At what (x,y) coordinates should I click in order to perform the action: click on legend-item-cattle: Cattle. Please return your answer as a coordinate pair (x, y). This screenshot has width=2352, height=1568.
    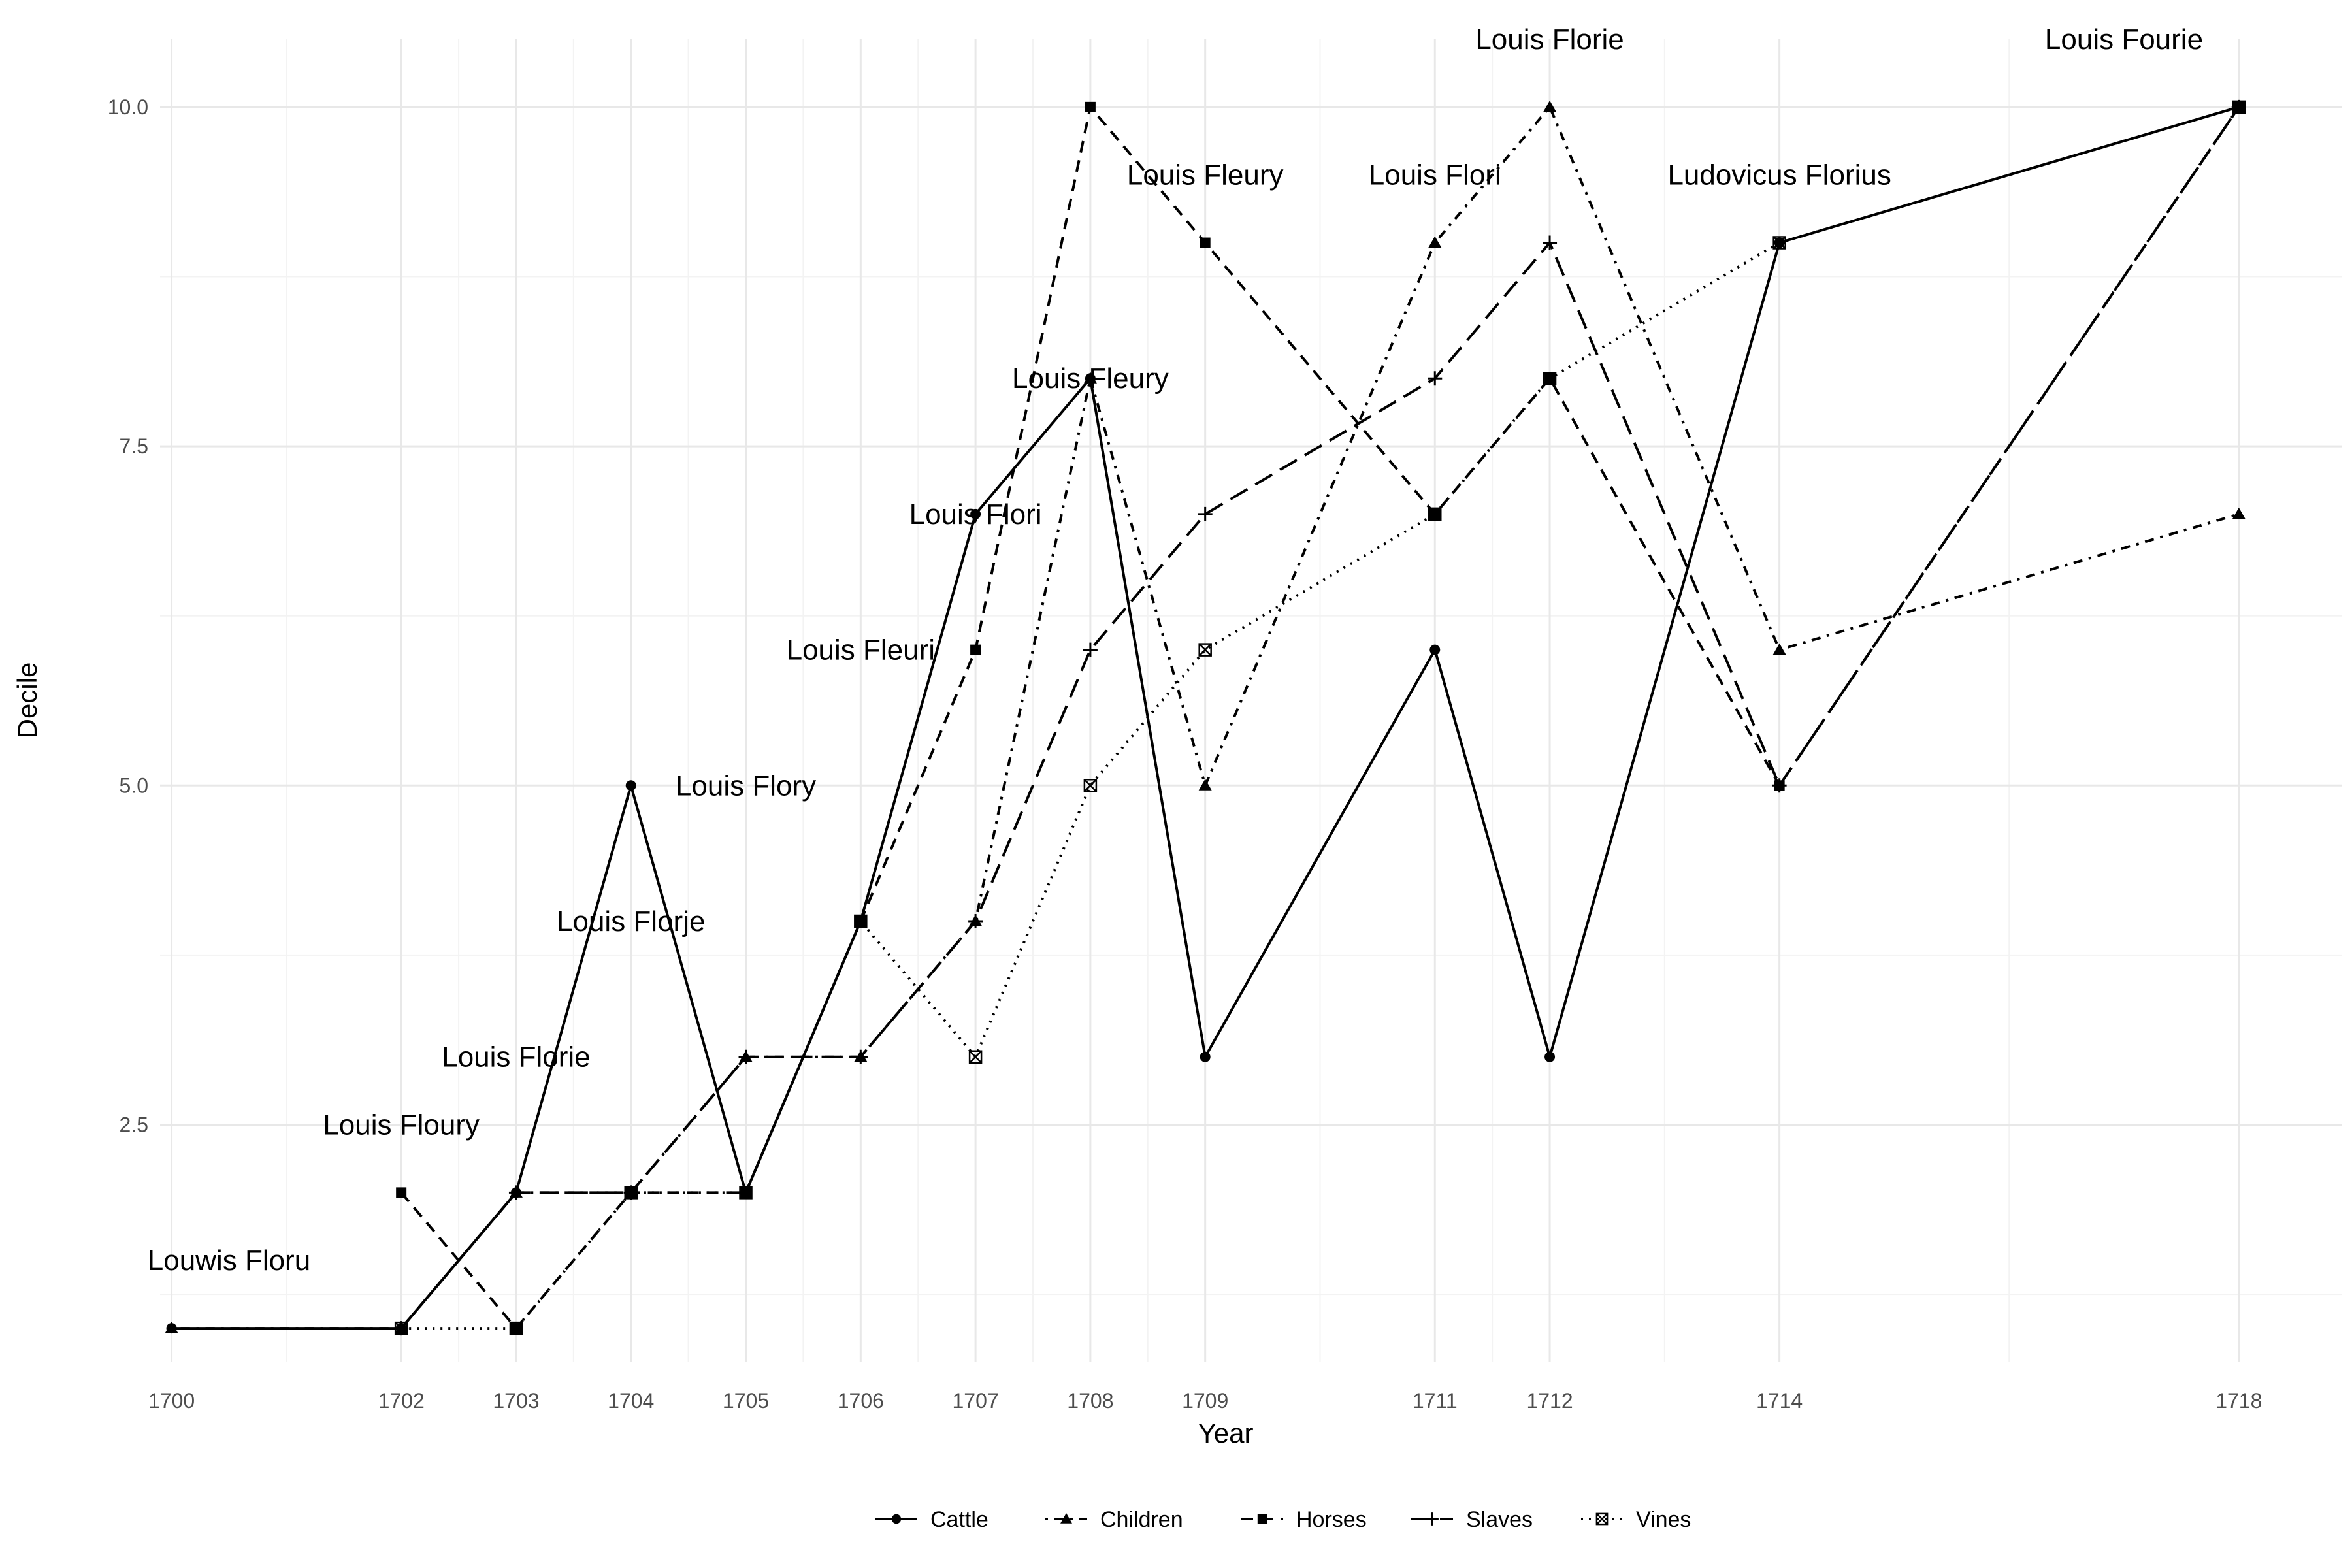
    Looking at the image, I should click on (931, 1519).